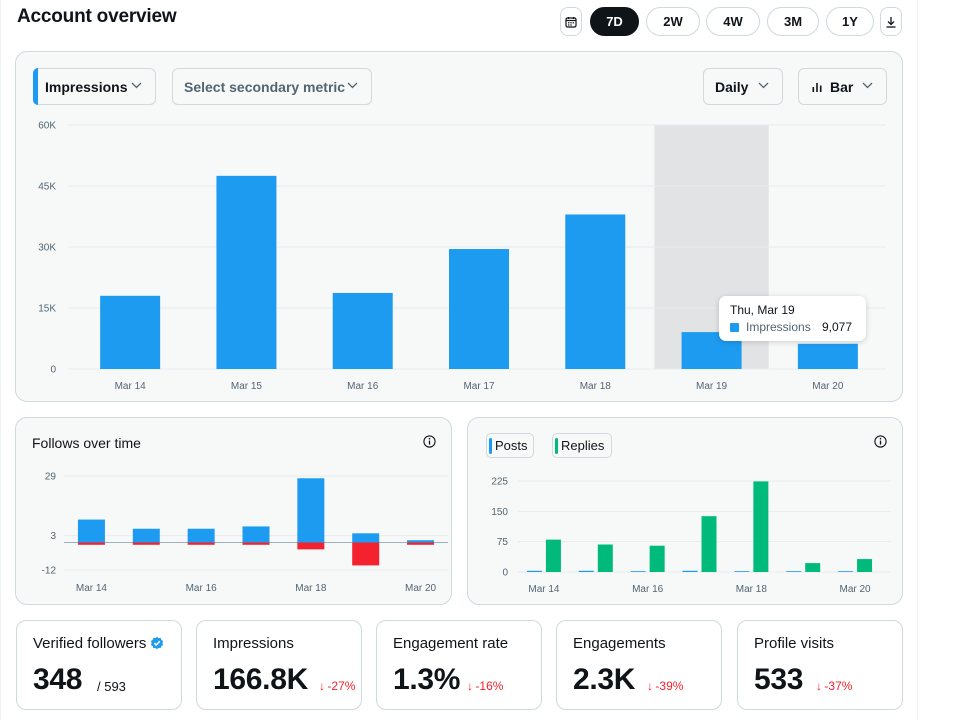 The image size is (958, 720). I want to click on stat-value: 533, so click(779, 679).